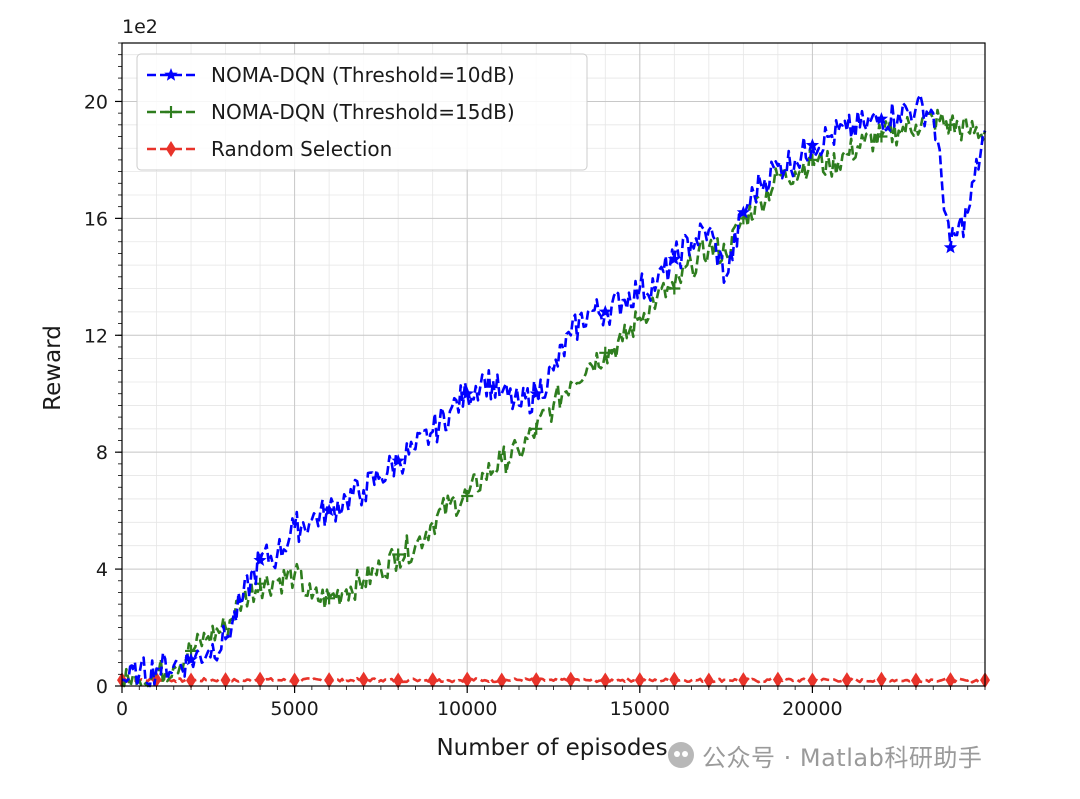 The width and height of the screenshot is (1080, 799). I want to click on y-tick-label: 0, so click(102, 687).